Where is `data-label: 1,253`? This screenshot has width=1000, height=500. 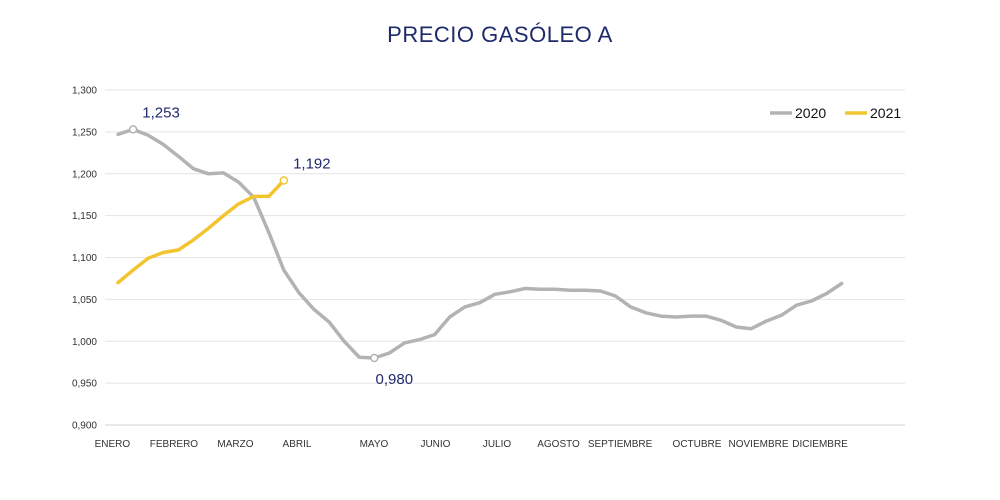
data-label: 1,253 is located at coordinates (161, 112).